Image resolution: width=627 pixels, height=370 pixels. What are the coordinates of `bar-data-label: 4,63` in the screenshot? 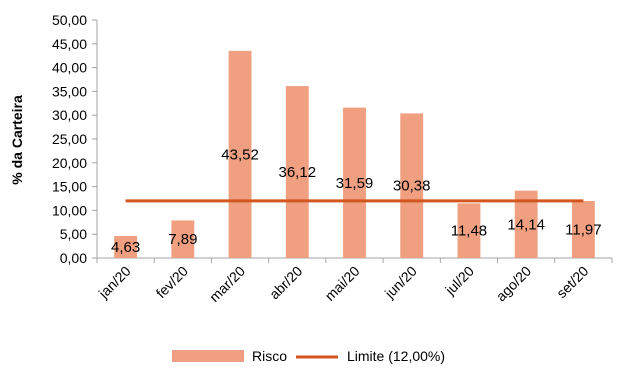 It's located at (125, 247).